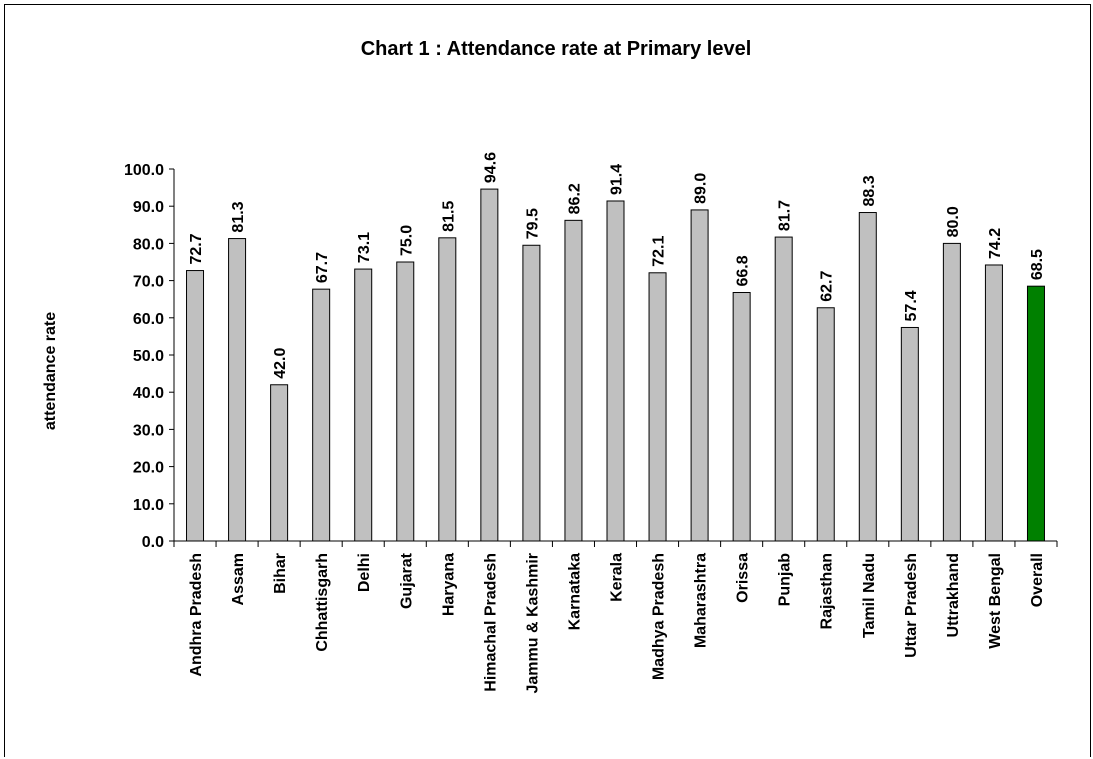 This screenshot has width=1093, height=759. Describe the element at coordinates (406, 580) in the screenshot. I see `x-tick-label: Gujarat` at that location.